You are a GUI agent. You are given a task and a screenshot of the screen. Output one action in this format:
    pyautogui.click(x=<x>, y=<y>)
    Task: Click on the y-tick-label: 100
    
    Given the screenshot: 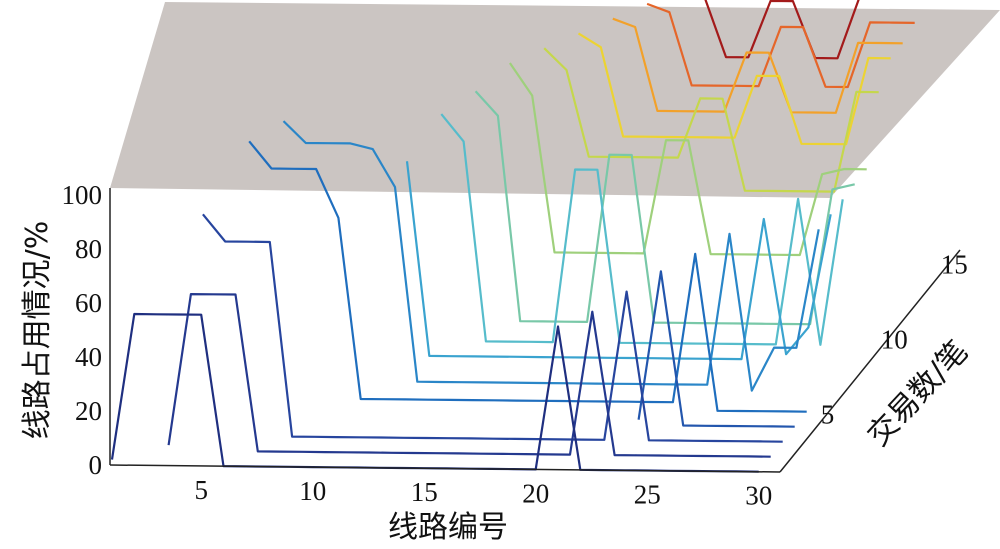 What is the action you would take?
    pyautogui.click(x=82, y=195)
    